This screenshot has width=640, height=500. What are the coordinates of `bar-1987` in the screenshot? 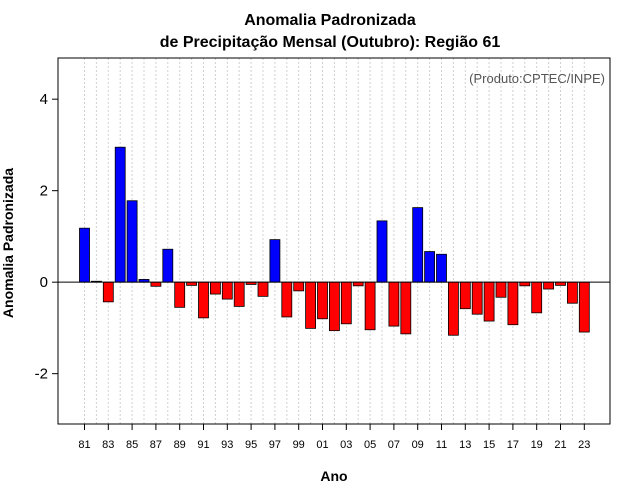 It's located at (156, 284).